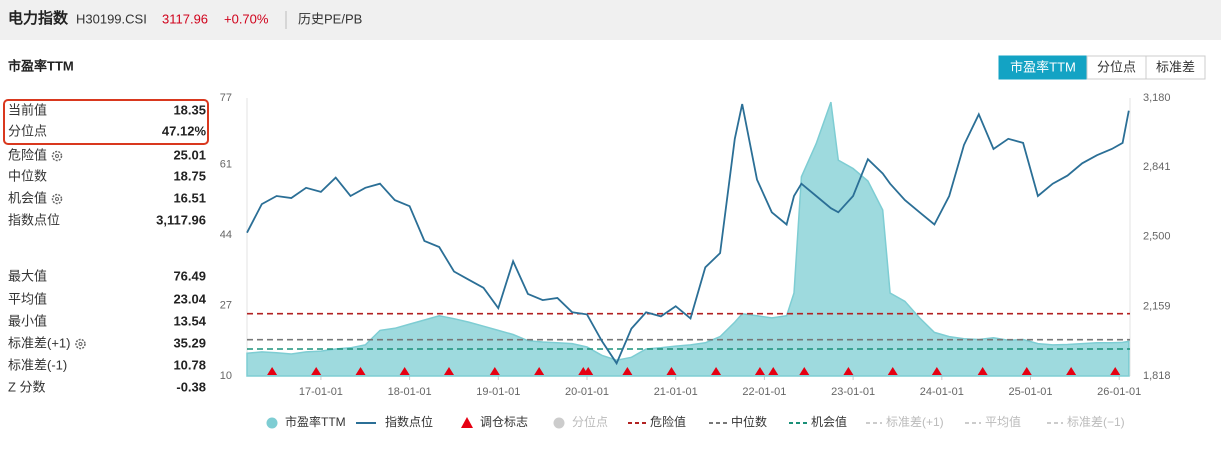 The width and height of the screenshot is (1221, 452). I want to click on legend-label: 调仓标志, so click(504, 422).